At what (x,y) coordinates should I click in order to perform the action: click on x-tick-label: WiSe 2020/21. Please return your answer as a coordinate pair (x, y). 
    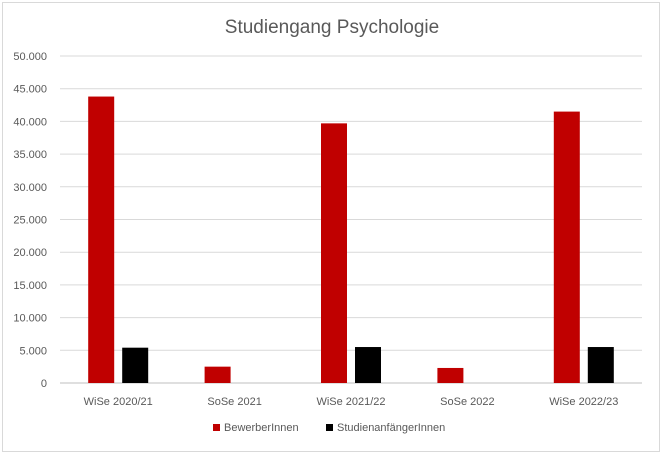
    Looking at the image, I should click on (118, 402).